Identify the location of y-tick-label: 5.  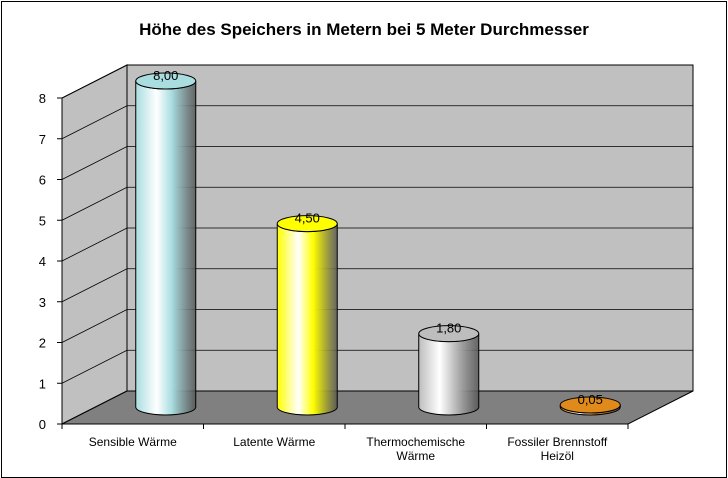
(42, 220).